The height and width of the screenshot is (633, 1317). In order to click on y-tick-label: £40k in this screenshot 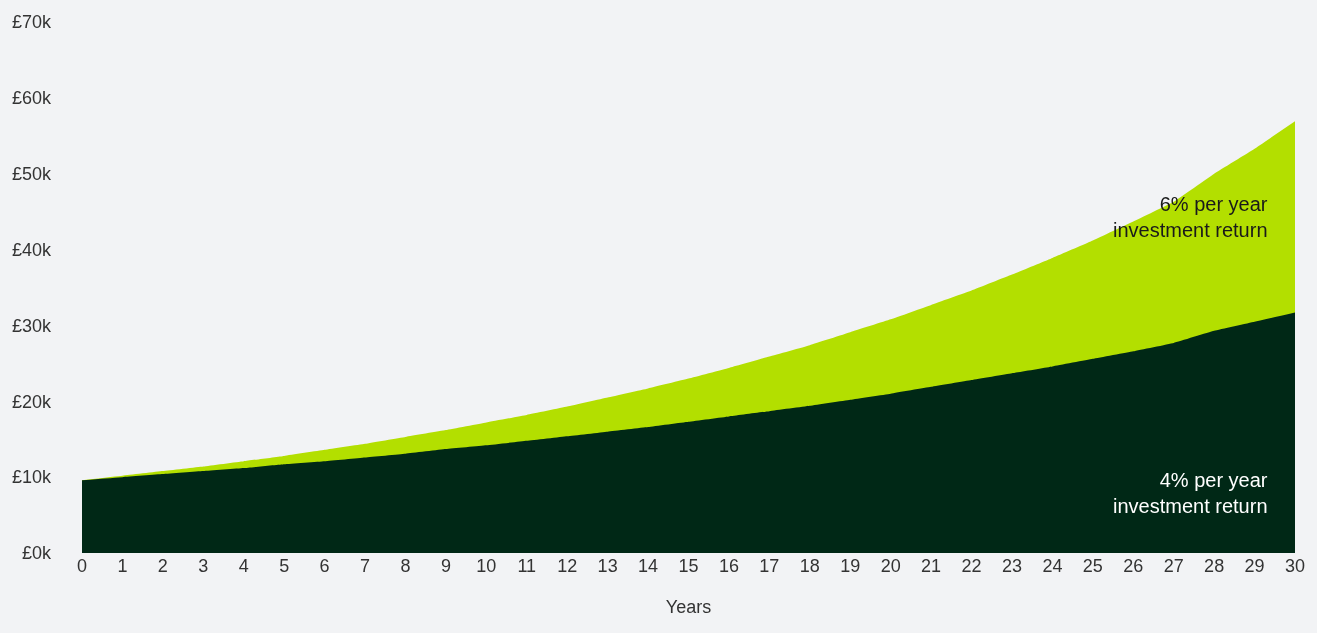, I will do `click(31, 249)`.